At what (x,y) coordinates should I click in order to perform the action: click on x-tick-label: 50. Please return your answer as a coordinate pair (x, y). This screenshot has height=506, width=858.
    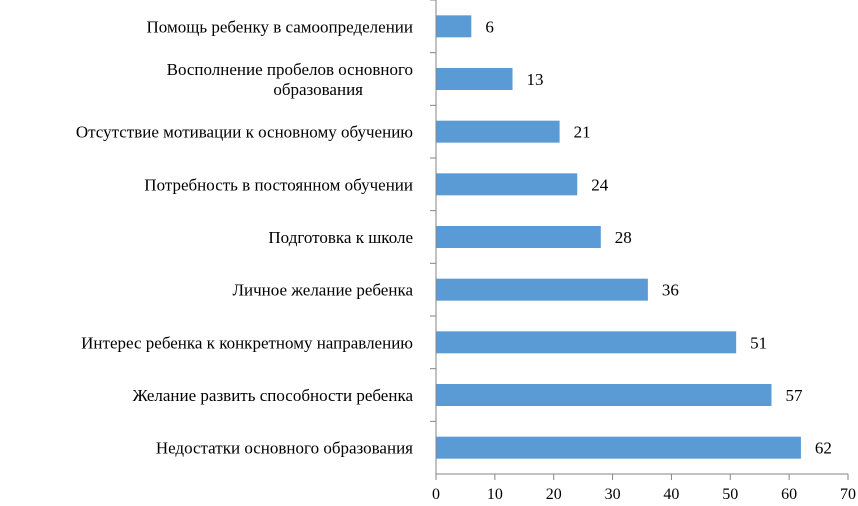
    Looking at the image, I should click on (730, 494).